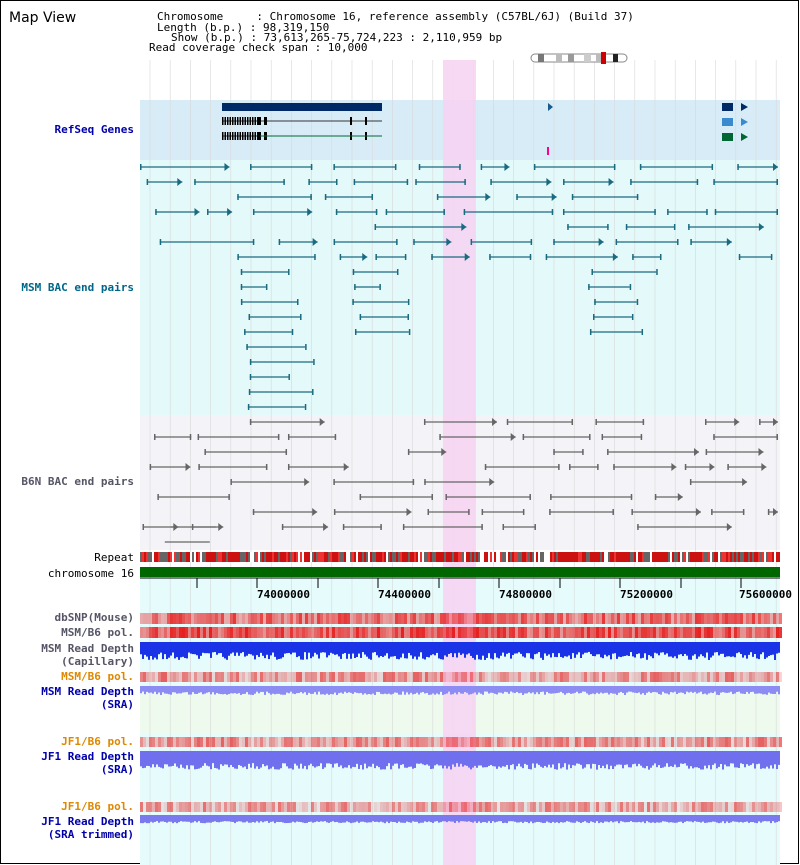 Image resolution: width=800 pixels, height=865 pixels. Describe the element at coordinates (94, 129) in the screenshot. I see `track-label-refseq: RefSeq Genes` at that location.